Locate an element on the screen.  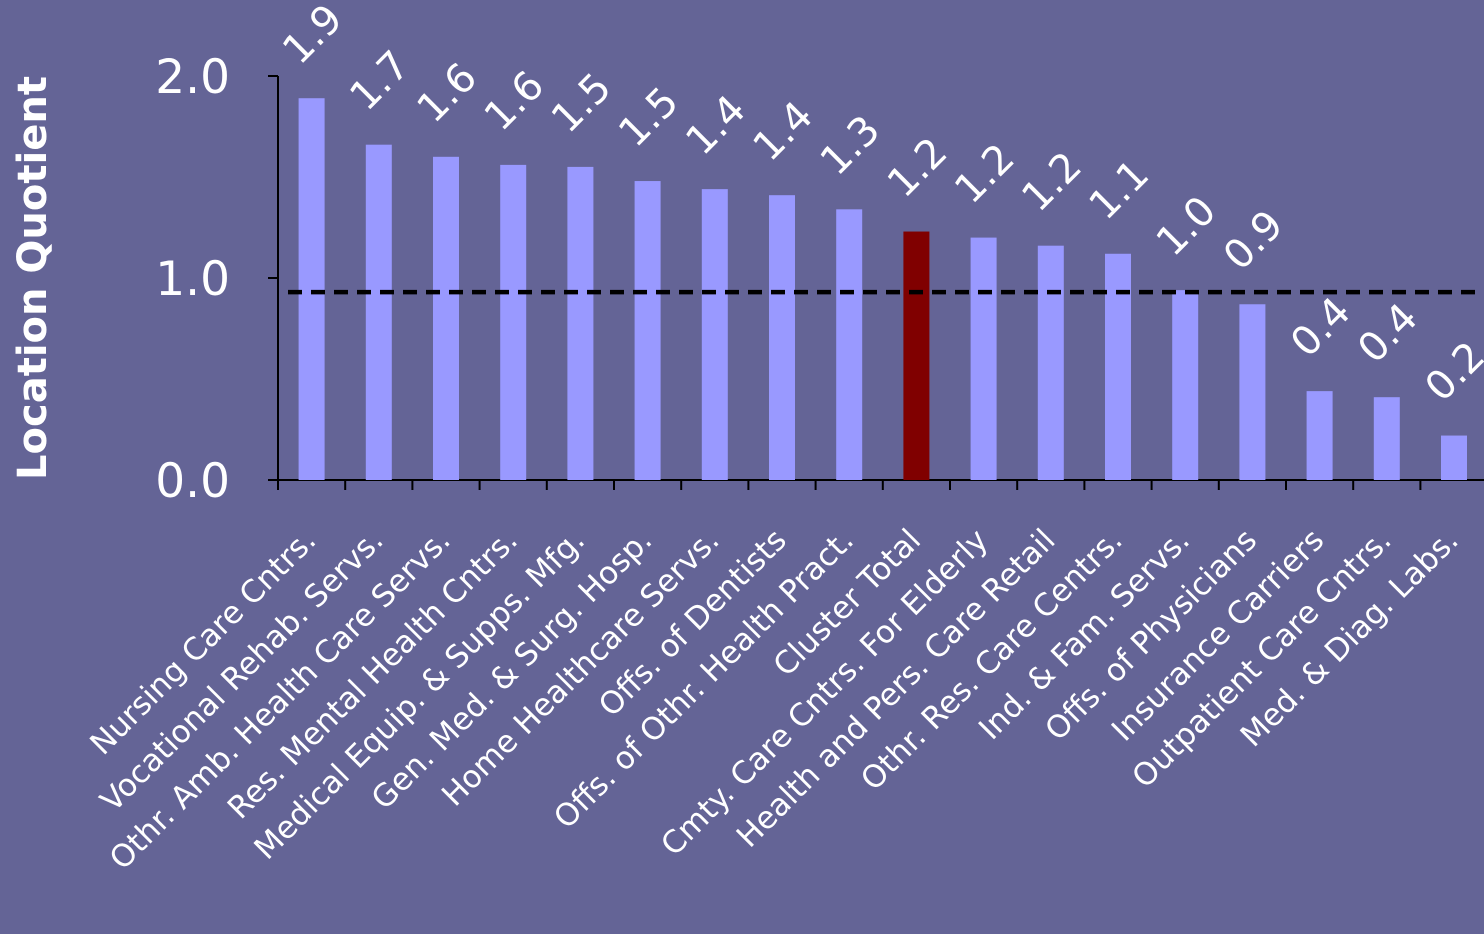
data-label: 0.9 is located at coordinates (1254, 241).